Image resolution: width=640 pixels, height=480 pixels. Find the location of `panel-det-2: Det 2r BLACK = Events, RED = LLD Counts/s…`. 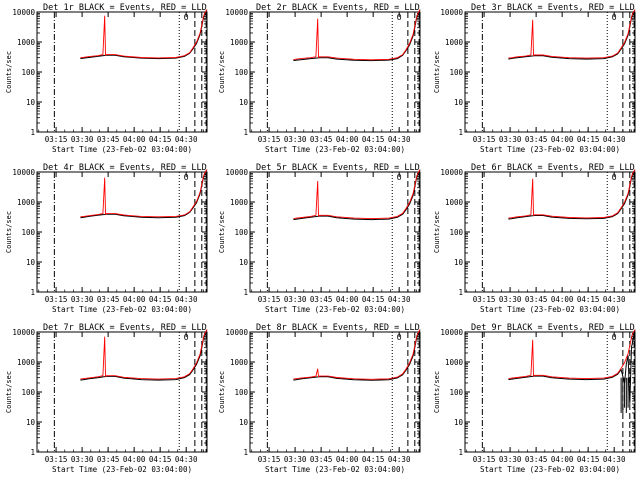

panel-det-2: Det 2r BLACK = Events, RED = LLD Counts/s… is located at coordinates (319, 78).